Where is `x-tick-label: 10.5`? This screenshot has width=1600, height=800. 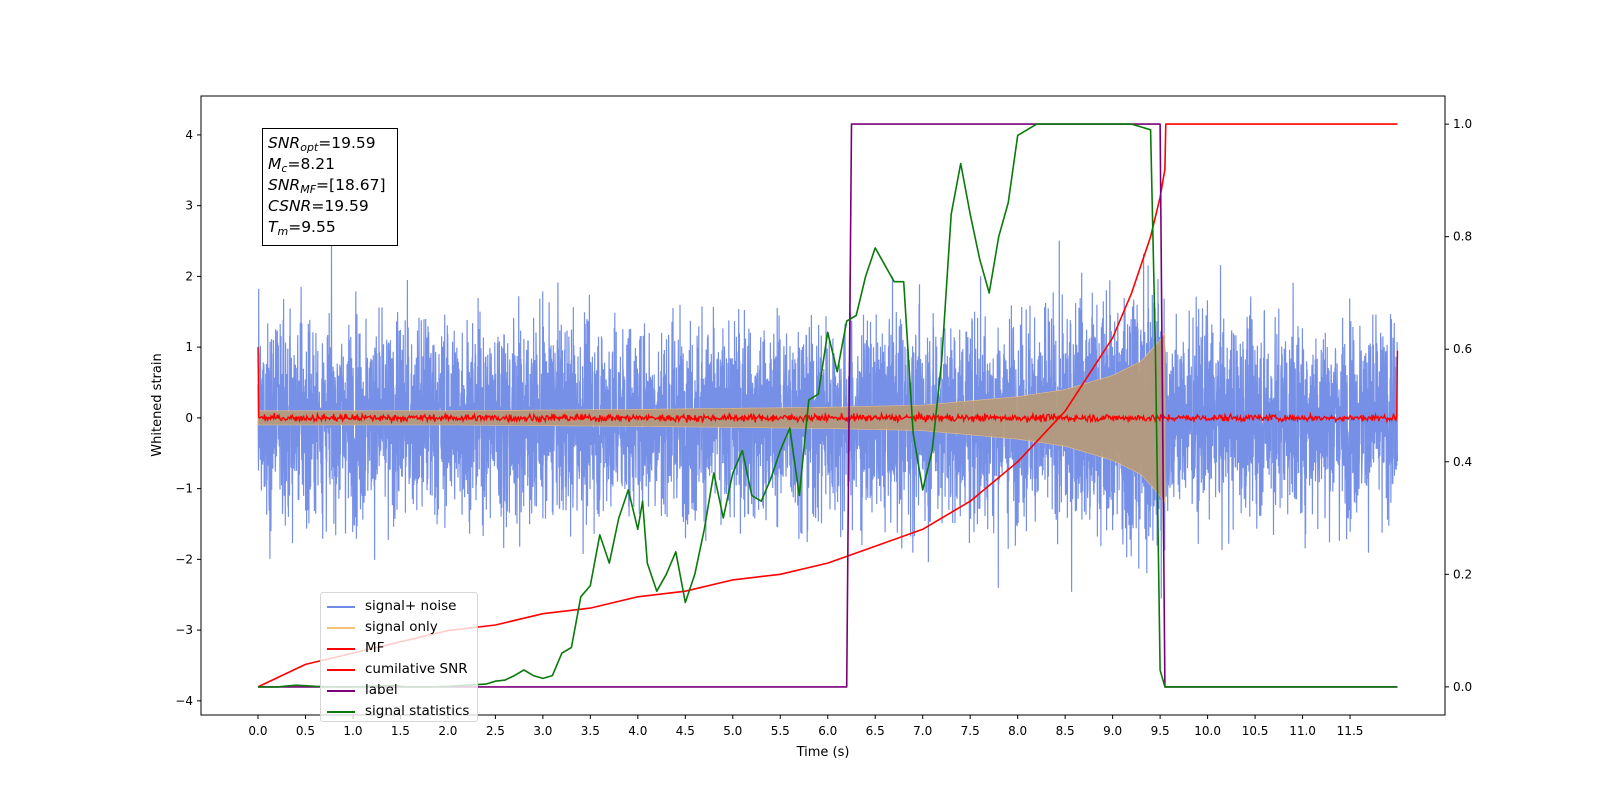
x-tick-label: 10.5 is located at coordinates (1255, 731).